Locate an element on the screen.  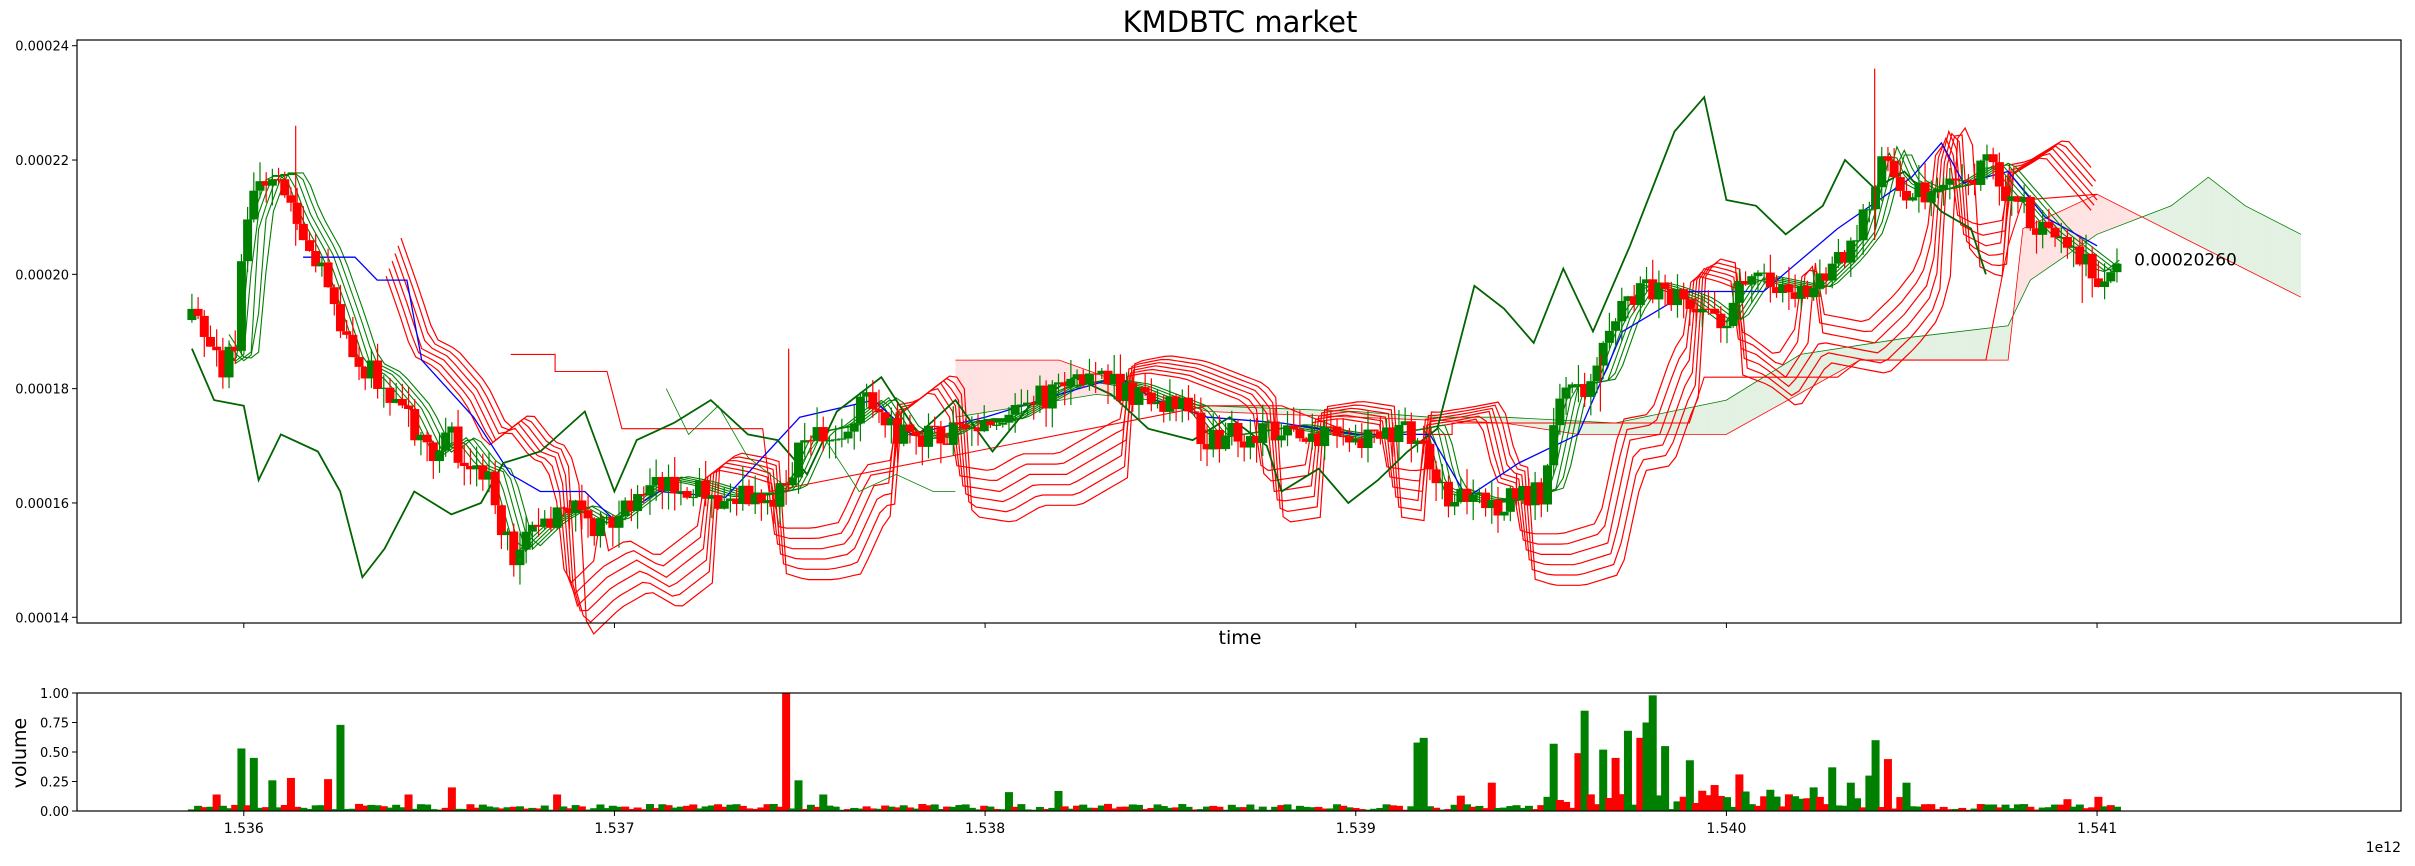
volume-y-tick-label: 0.75 is located at coordinates (54, 724).